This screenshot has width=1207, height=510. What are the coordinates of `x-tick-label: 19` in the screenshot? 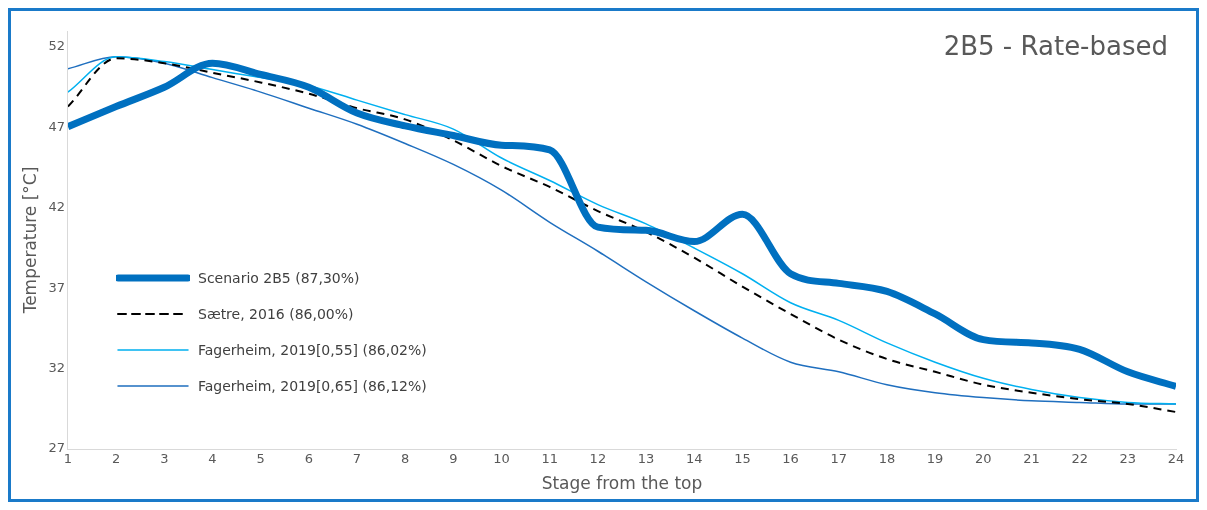 It's located at (935, 459).